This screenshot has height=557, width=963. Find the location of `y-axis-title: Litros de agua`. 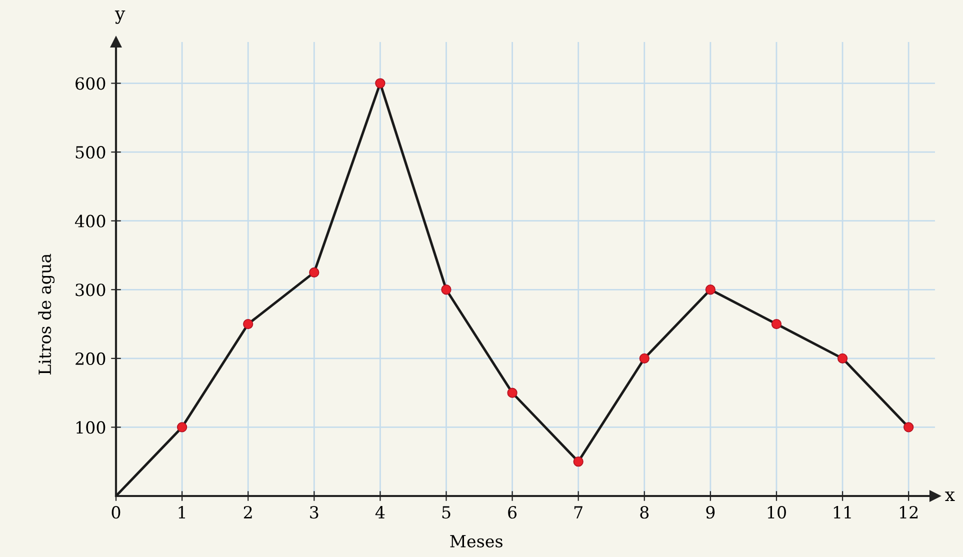

y-axis-title: Litros de agua is located at coordinates (46, 314).